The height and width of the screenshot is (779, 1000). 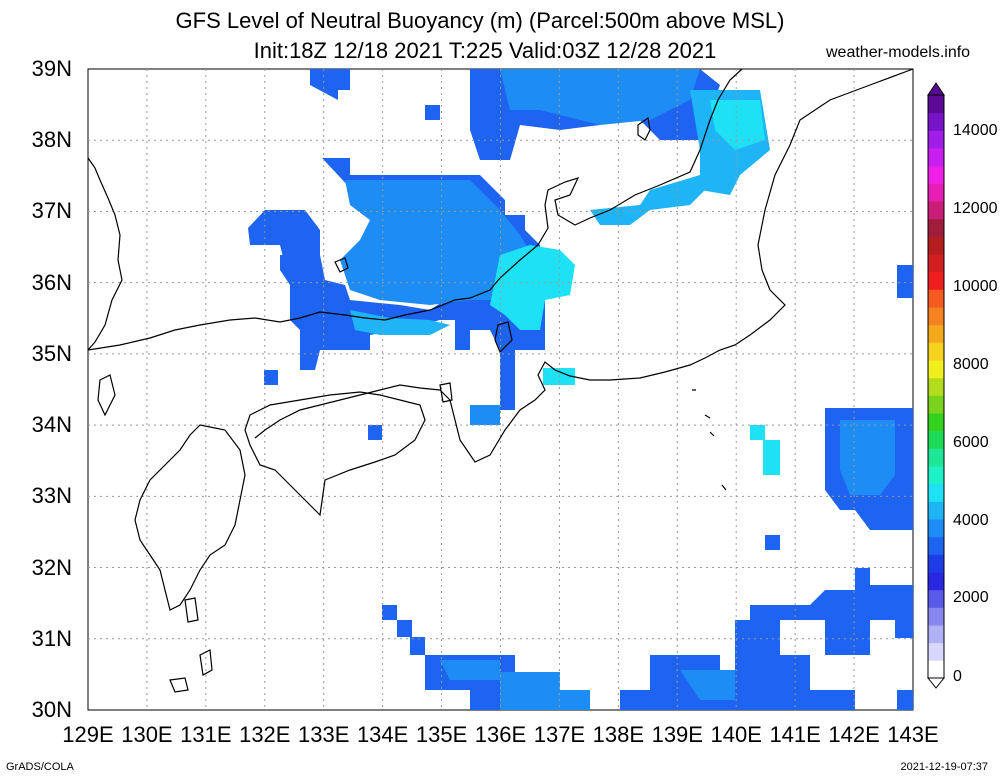 What do you see at coordinates (324, 734) in the screenshot?
I see `lon-label: 133E` at bounding box center [324, 734].